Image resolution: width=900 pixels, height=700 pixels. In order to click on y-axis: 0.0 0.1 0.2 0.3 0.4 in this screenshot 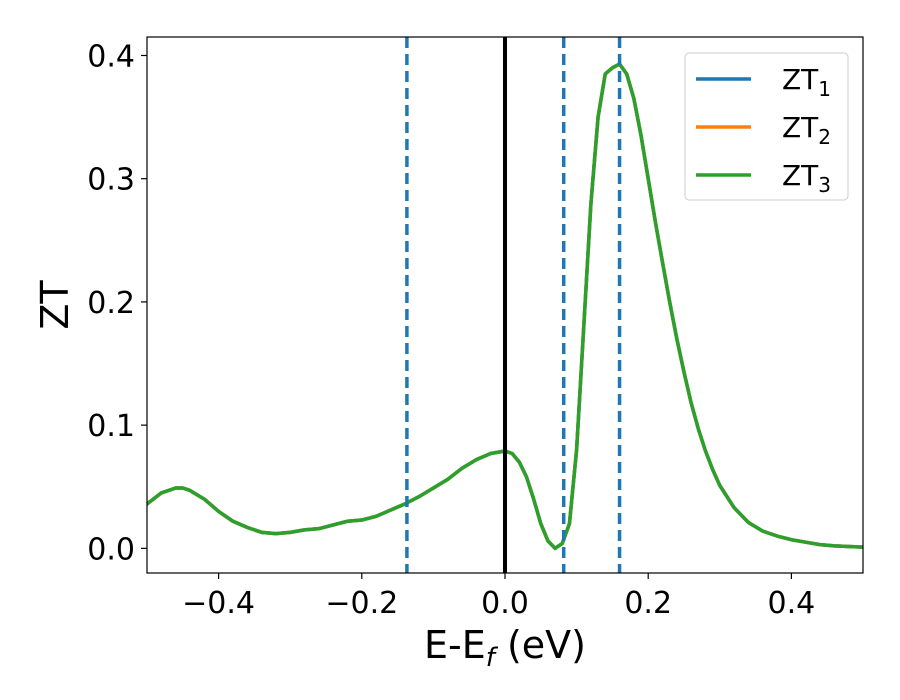, I will do `click(117, 303)`.